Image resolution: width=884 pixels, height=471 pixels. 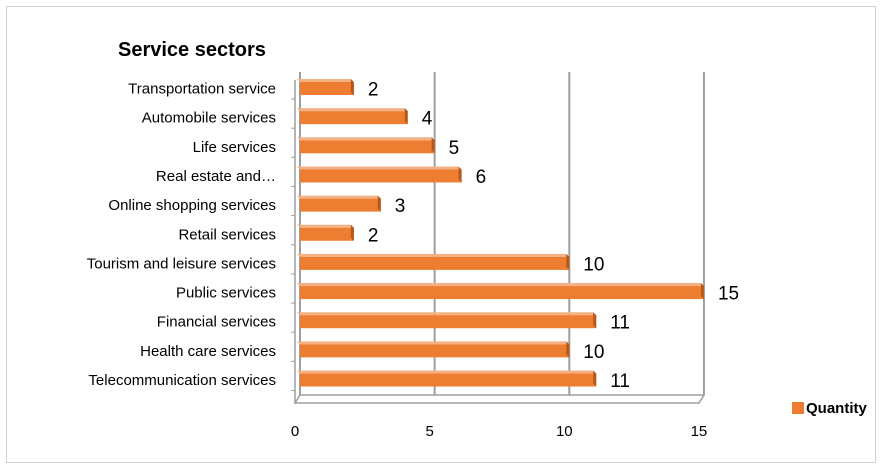 I want to click on category-label: Transportation service, so click(x=202, y=89).